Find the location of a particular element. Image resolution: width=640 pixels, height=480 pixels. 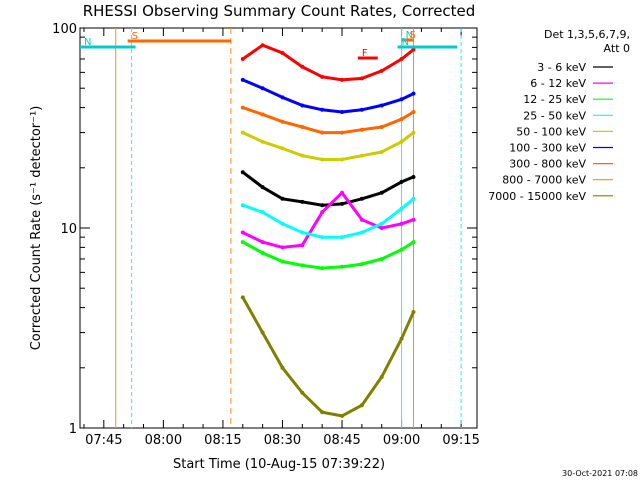

series-100-300-kev-line is located at coordinates (328, 96).